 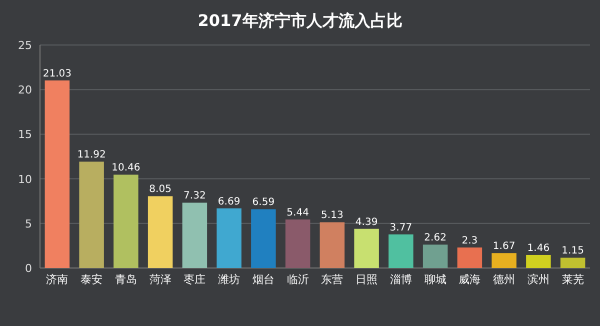 What do you see at coordinates (366, 222) in the screenshot?
I see `data-label: 4.39` at bounding box center [366, 222].